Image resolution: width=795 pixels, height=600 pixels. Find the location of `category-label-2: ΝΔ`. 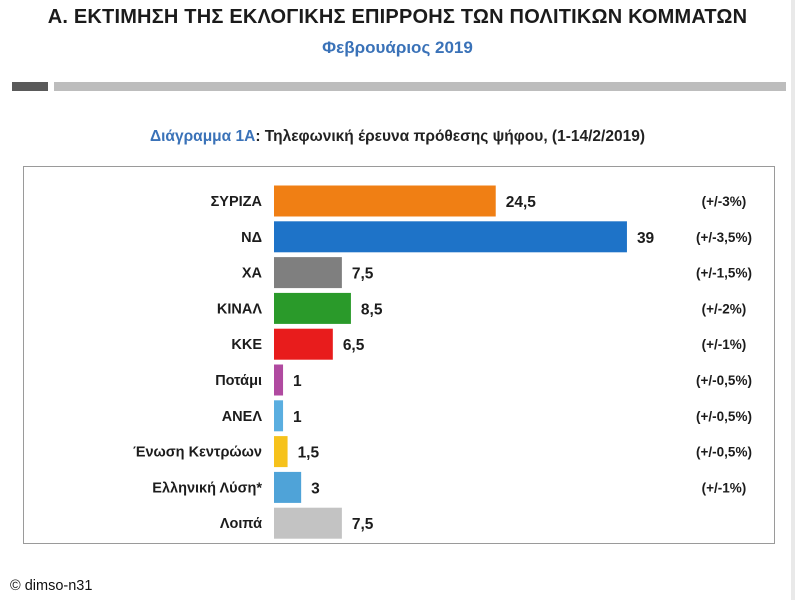

category-label-2: ΝΔ is located at coordinates (251, 238).